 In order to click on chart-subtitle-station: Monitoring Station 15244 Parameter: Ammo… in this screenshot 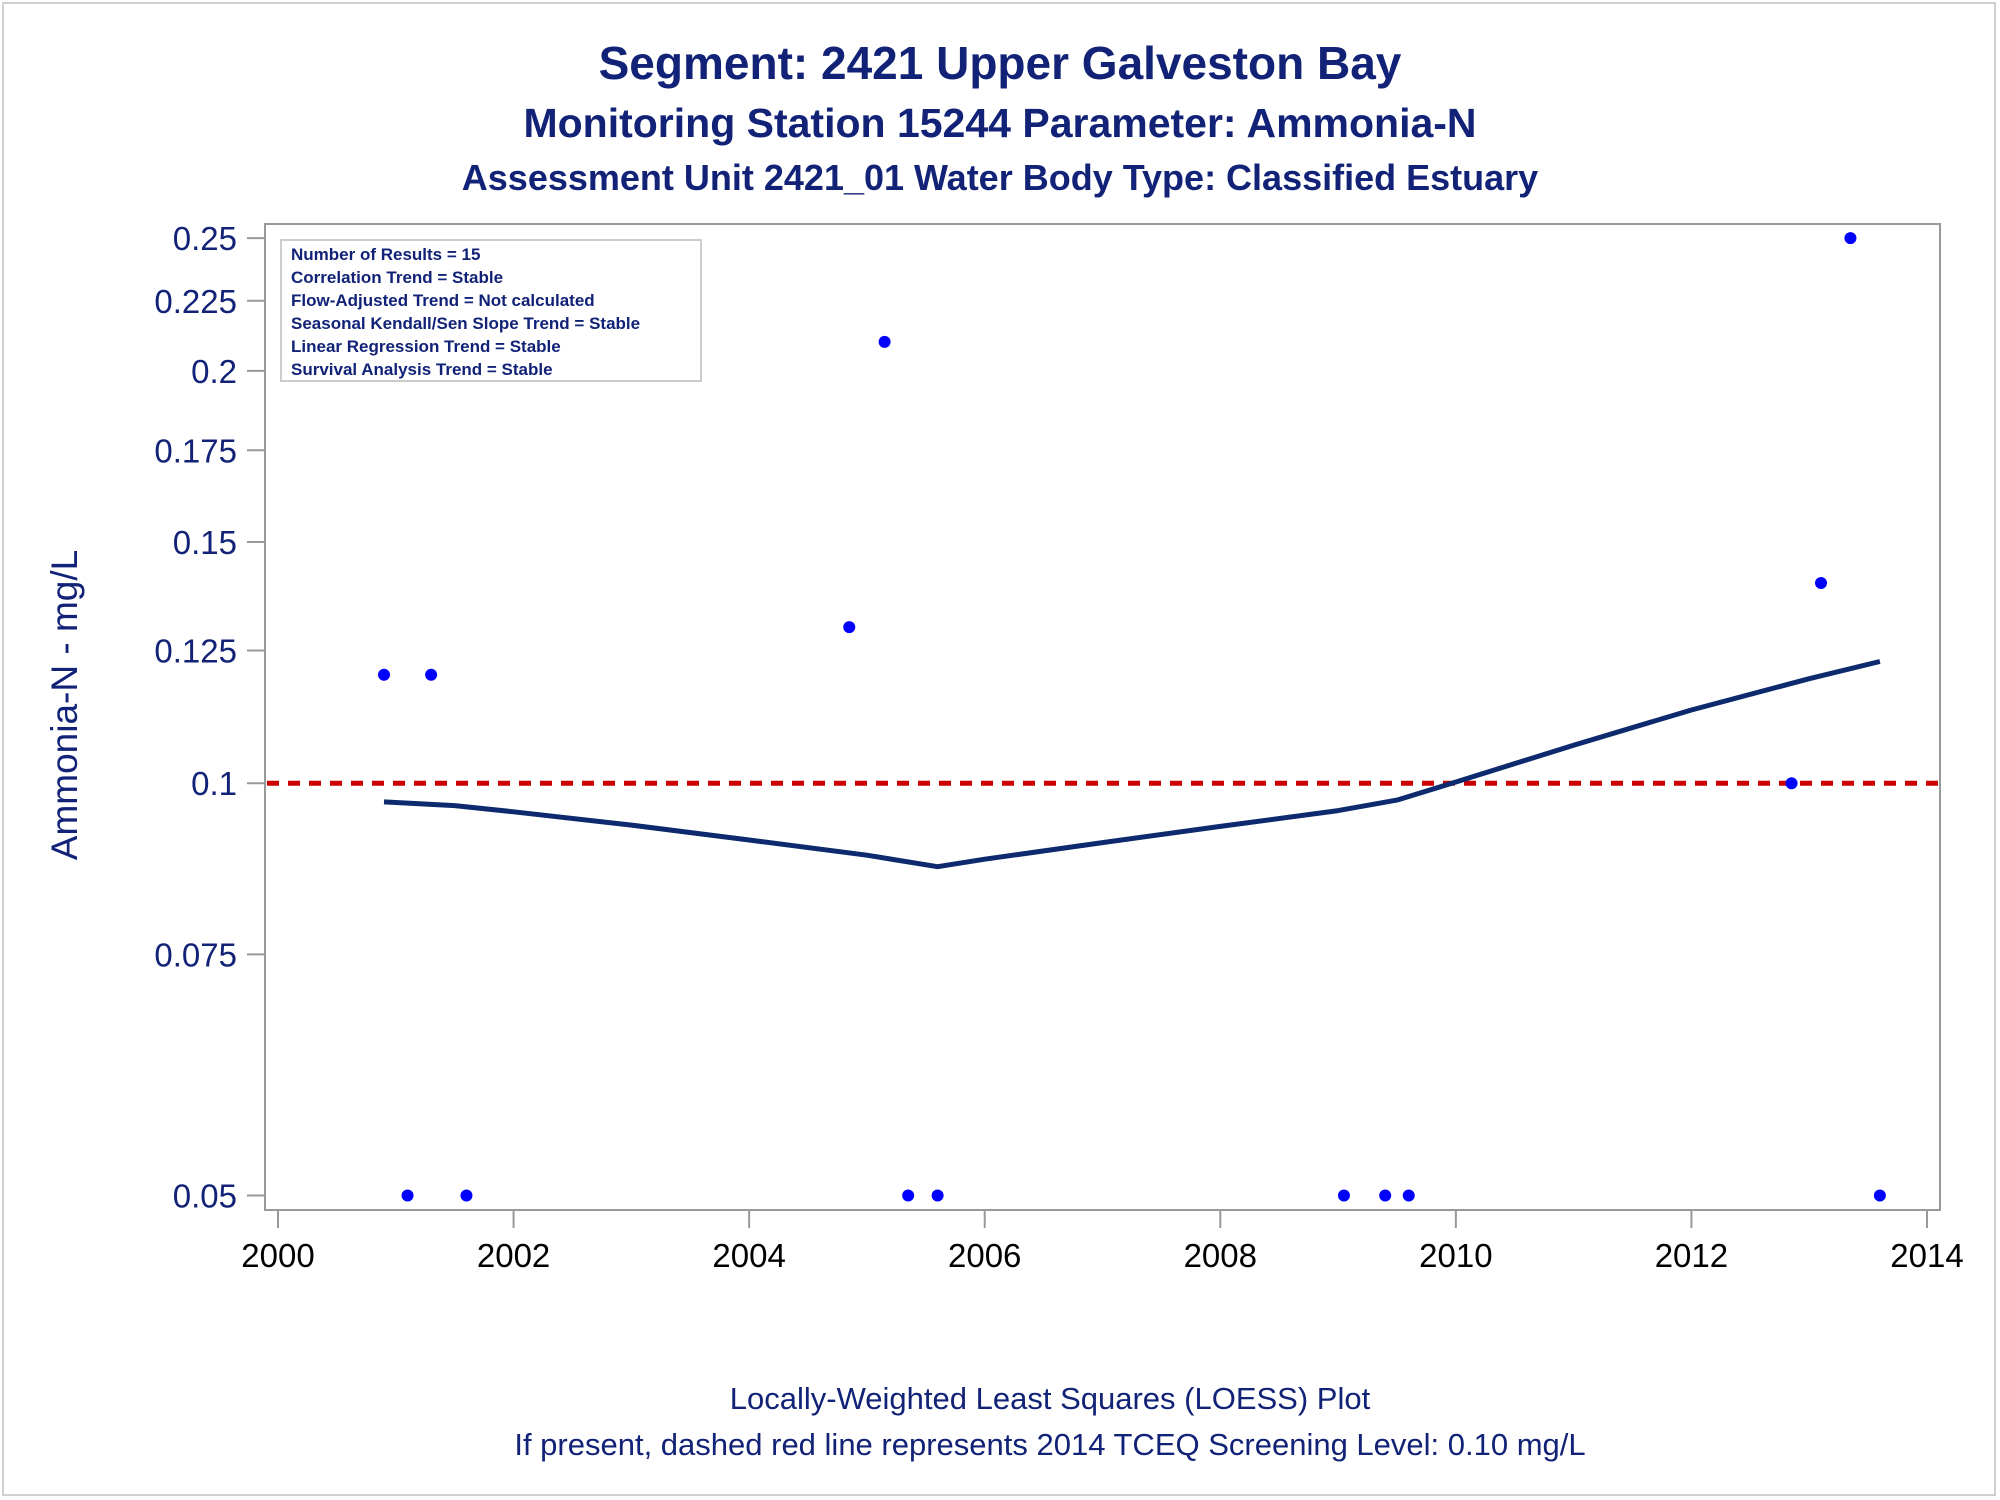, I will do `click(1000, 123)`.